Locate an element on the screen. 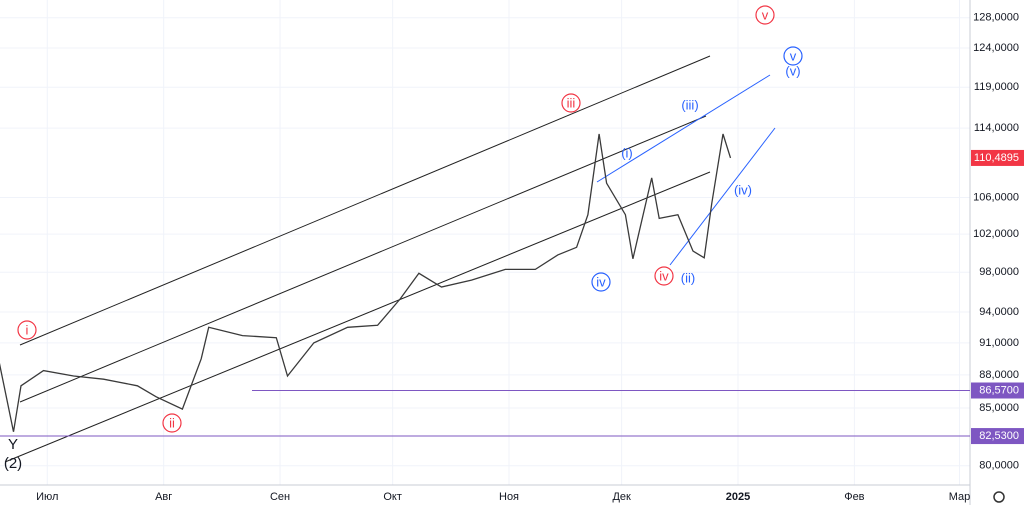 This screenshot has width=1024, height=505. y-tick-label: 88,0000 is located at coordinates (999, 375).